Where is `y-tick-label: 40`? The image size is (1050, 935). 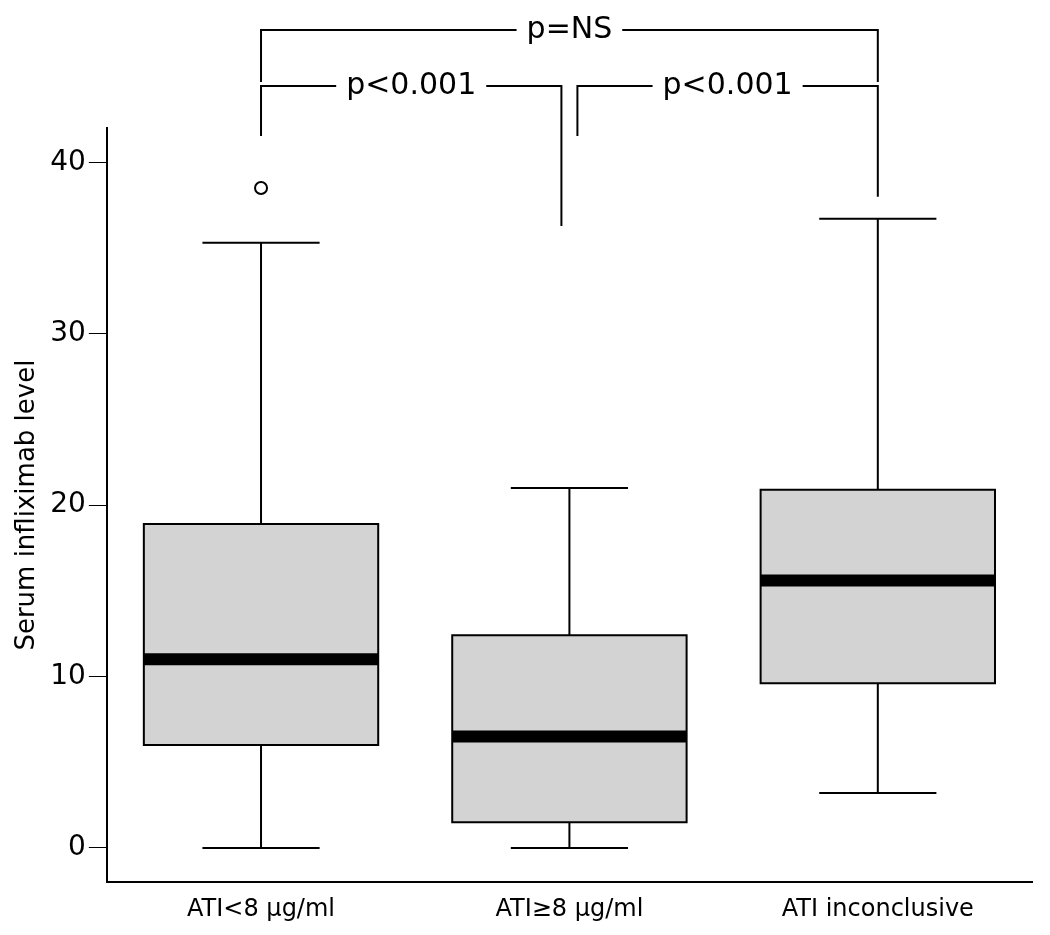 y-tick-label: 40 is located at coordinates (68, 160).